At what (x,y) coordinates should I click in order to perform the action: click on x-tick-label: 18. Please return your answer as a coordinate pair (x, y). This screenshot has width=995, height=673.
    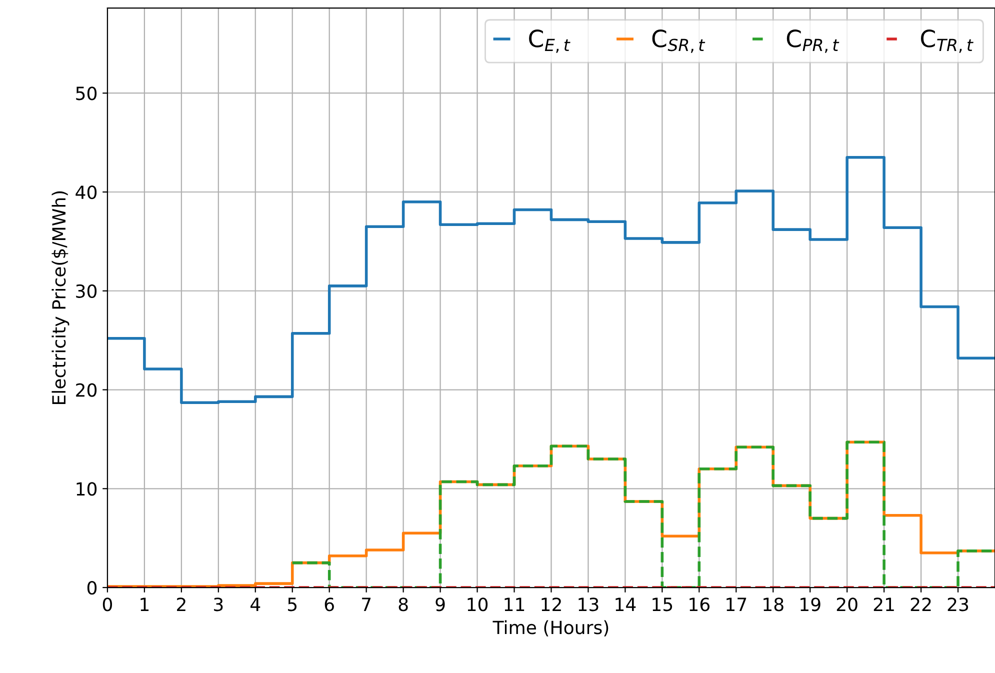
    Looking at the image, I should click on (774, 605).